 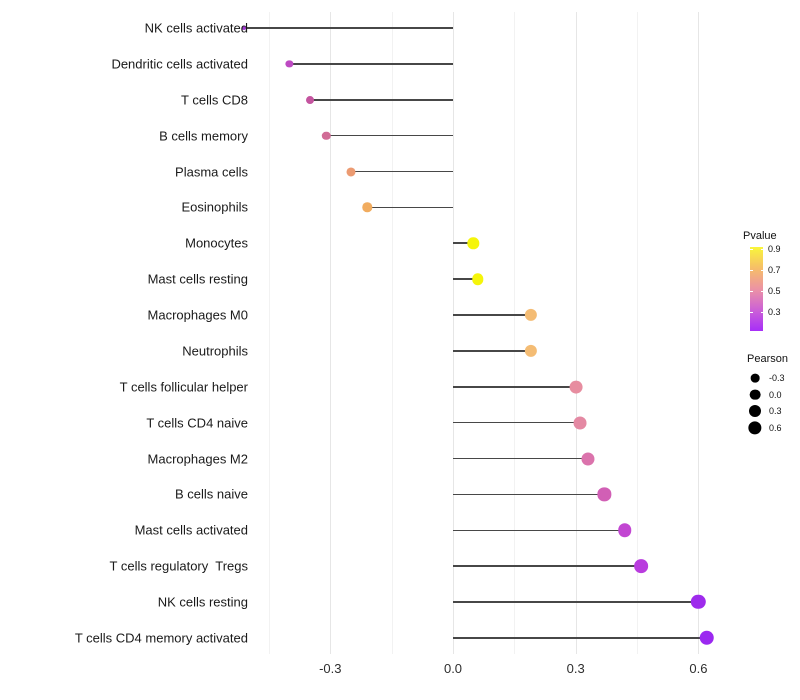 What do you see at coordinates (196, 28) in the screenshot?
I see `y-axis-label: NK cells activated` at bounding box center [196, 28].